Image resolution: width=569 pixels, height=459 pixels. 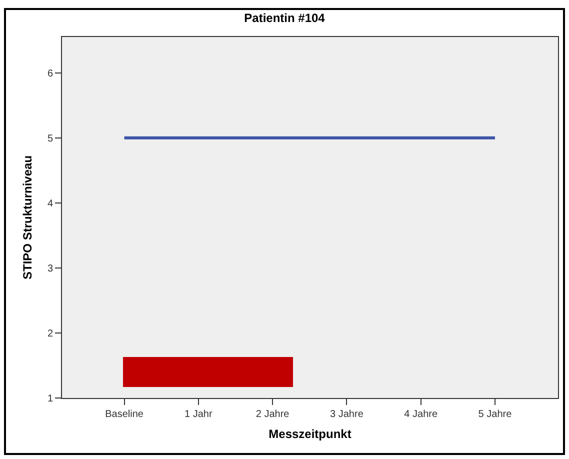 What do you see at coordinates (421, 414) in the screenshot?
I see `x-tick-label: 4 Jahre` at bounding box center [421, 414].